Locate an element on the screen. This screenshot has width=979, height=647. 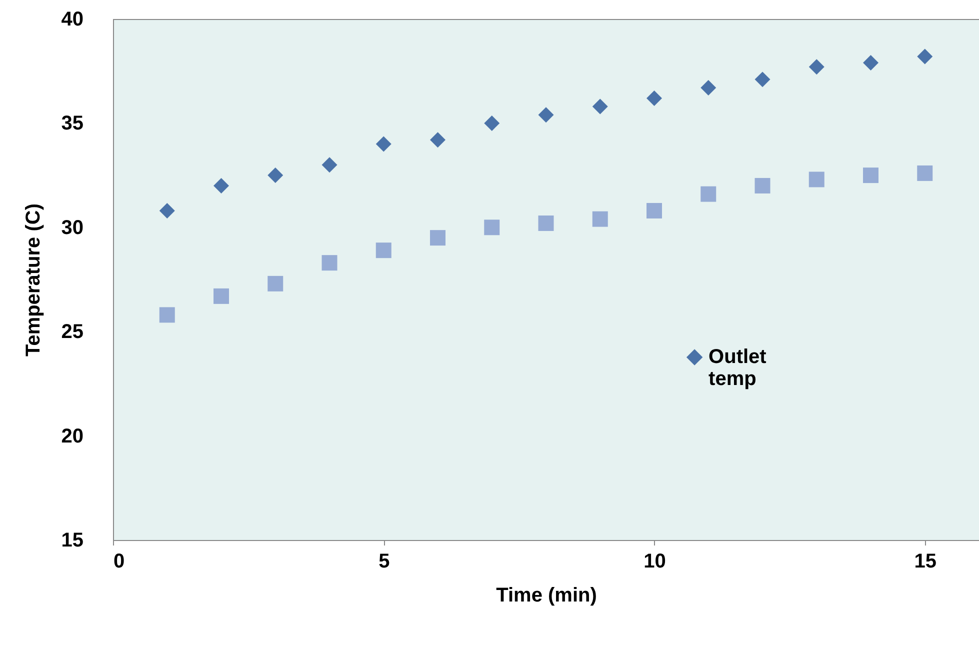
x-tick-label: 15 is located at coordinates (925, 561).